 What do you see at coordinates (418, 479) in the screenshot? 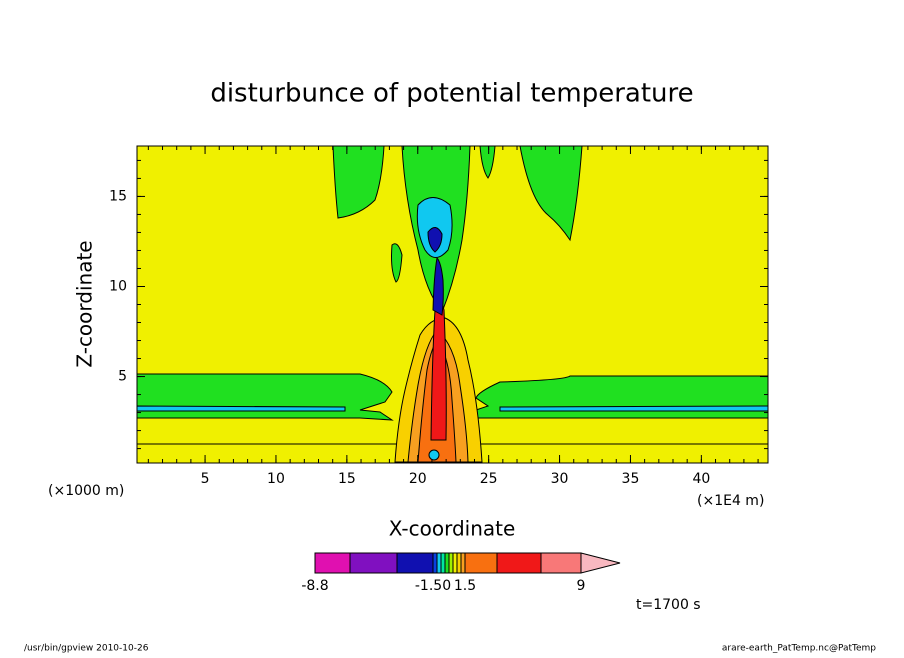
I see `x-tick-label: 20` at bounding box center [418, 479].